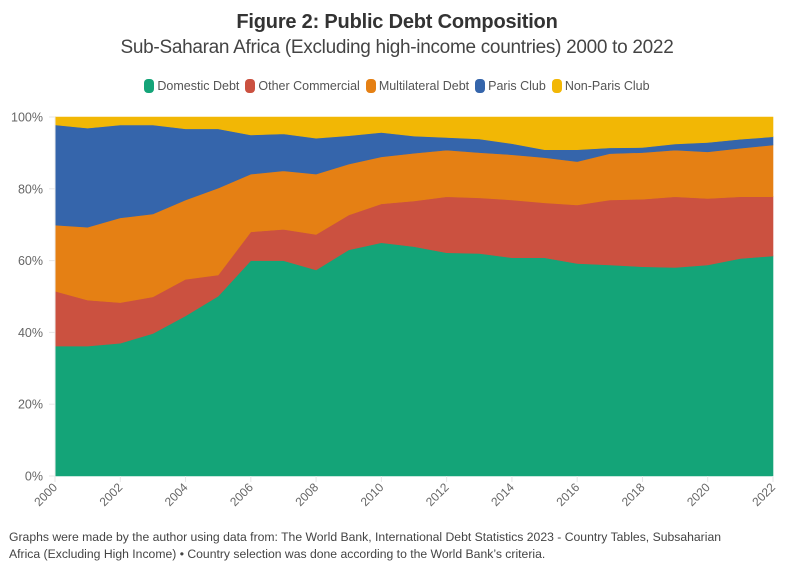 This screenshot has width=794, height=575. What do you see at coordinates (414, 133) in the screenshot?
I see `area-non-paris-club` at bounding box center [414, 133].